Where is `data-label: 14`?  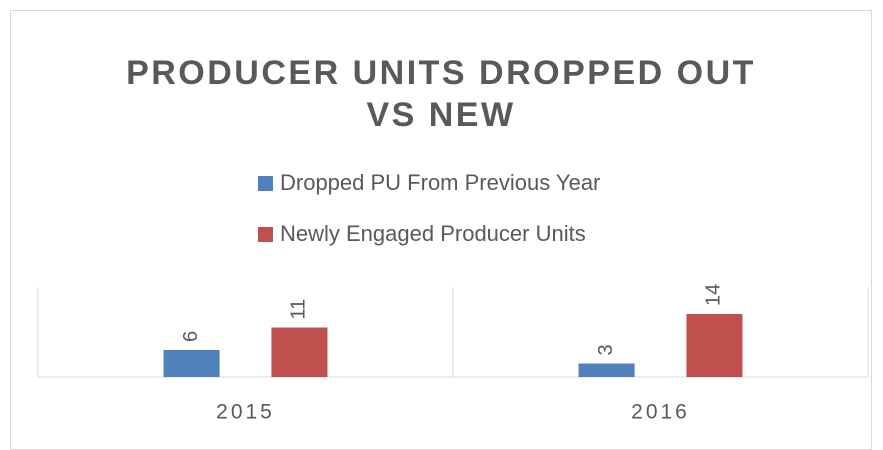
data-label: 14 is located at coordinates (714, 295).